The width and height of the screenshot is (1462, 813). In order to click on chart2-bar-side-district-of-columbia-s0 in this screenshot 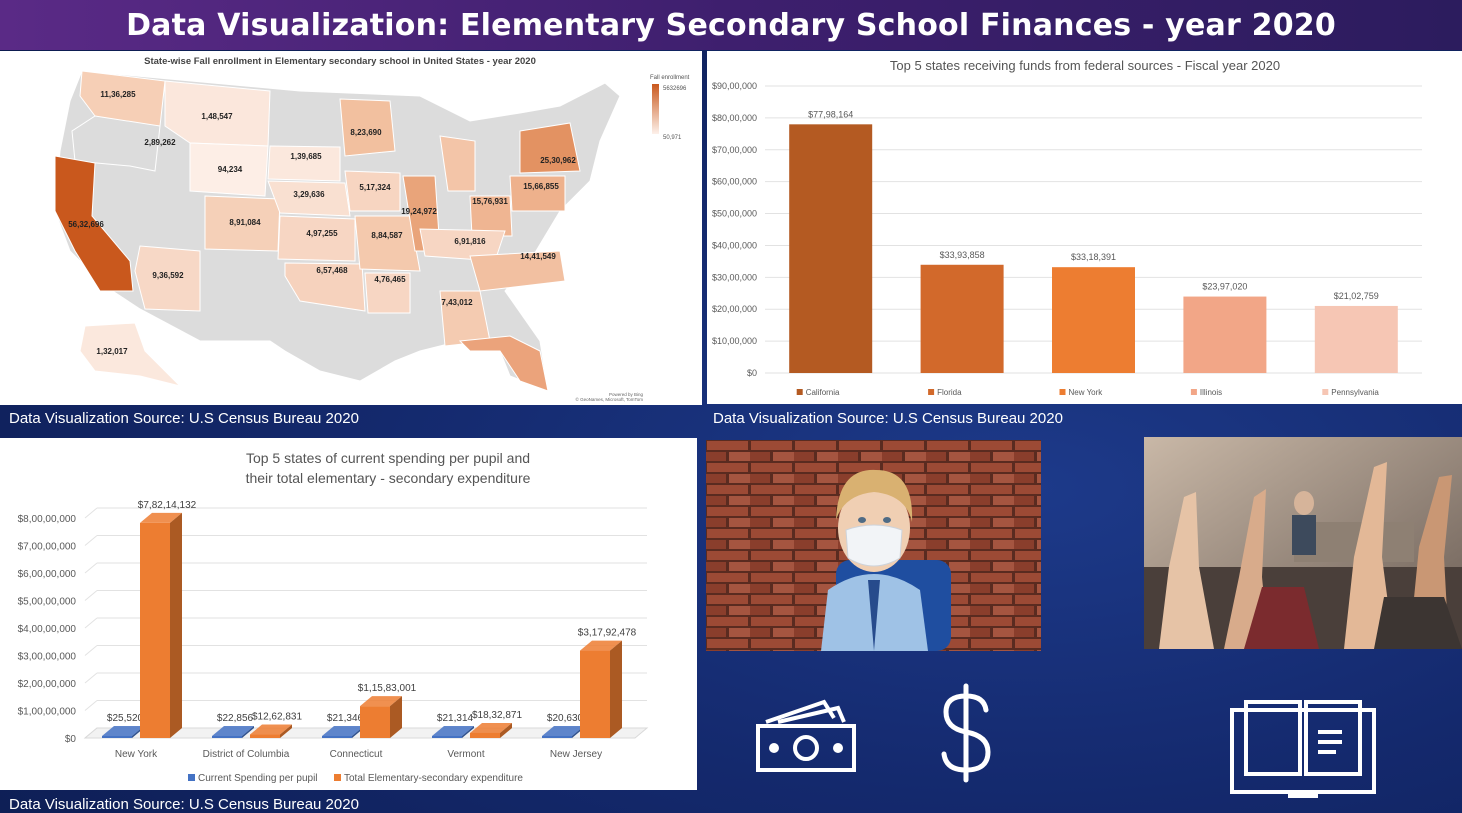, I will do `click(248, 732)`.